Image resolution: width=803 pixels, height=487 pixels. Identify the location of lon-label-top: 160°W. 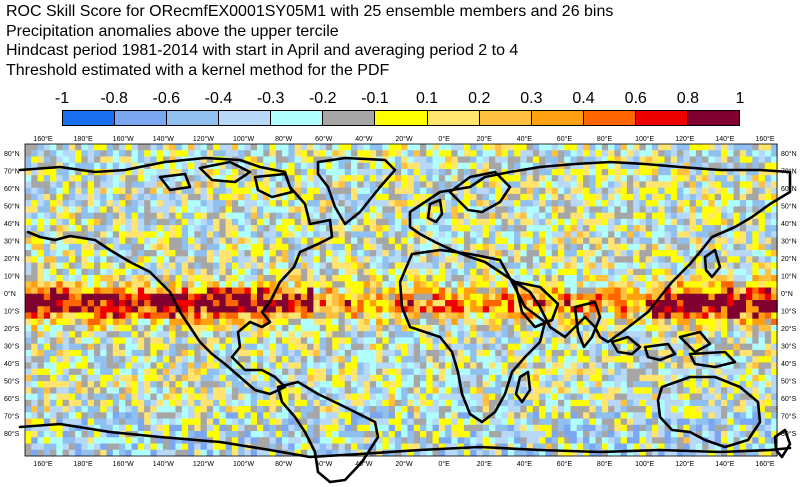
(123, 139).